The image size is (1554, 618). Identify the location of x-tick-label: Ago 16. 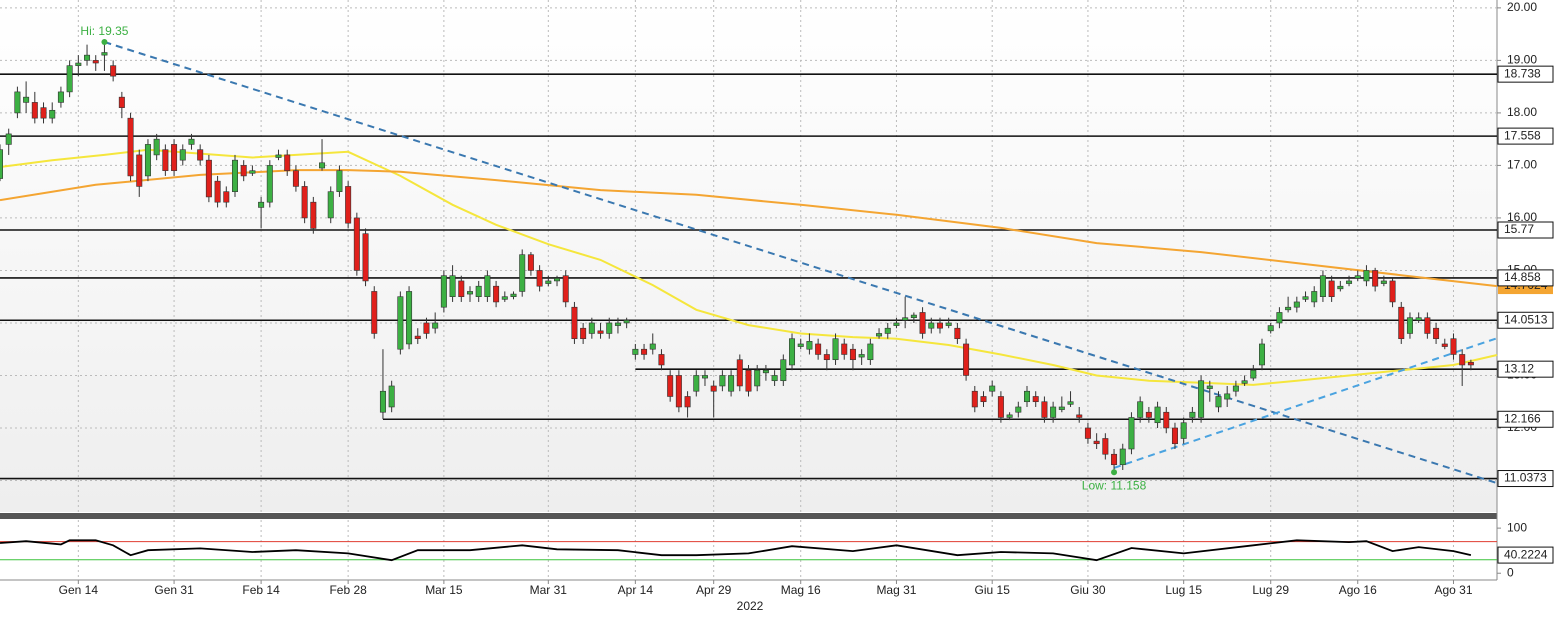
(1358, 590).